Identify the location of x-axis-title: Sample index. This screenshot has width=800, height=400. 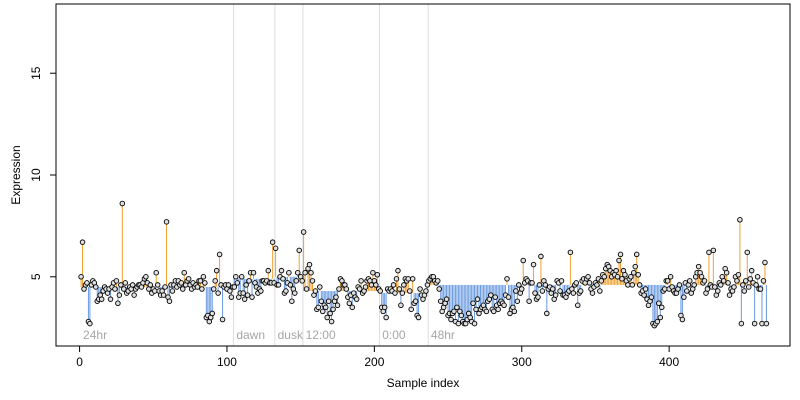
(423, 383).